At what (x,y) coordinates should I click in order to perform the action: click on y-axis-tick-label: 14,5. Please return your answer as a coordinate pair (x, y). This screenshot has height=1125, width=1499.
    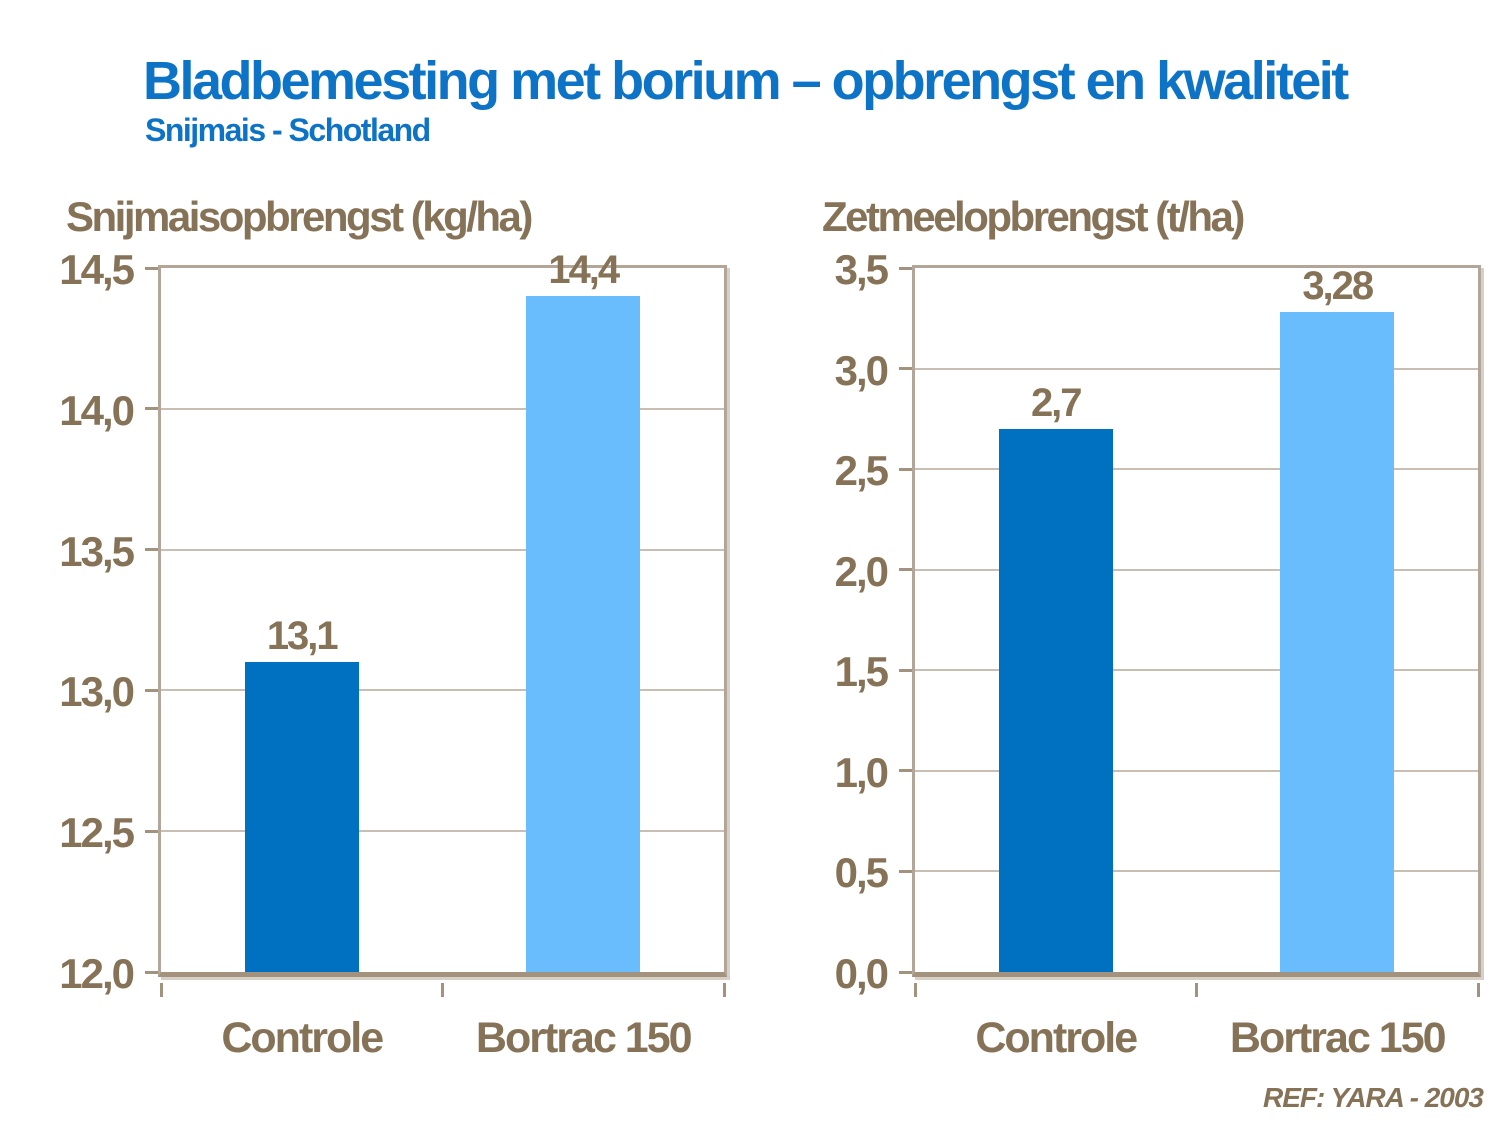
    Looking at the image, I should click on (97, 269).